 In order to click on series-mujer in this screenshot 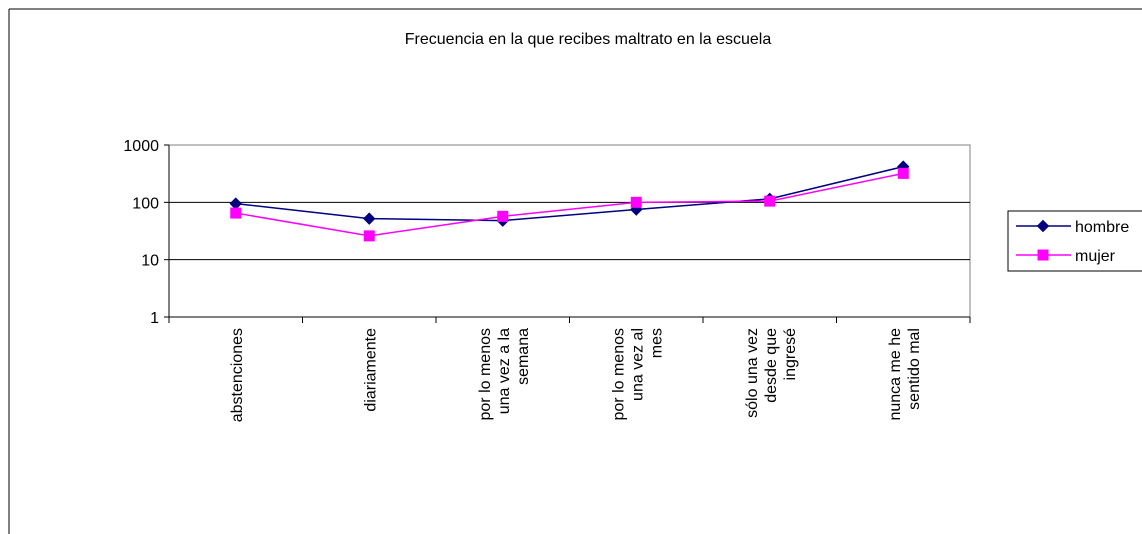, I will do `click(569, 204)`.